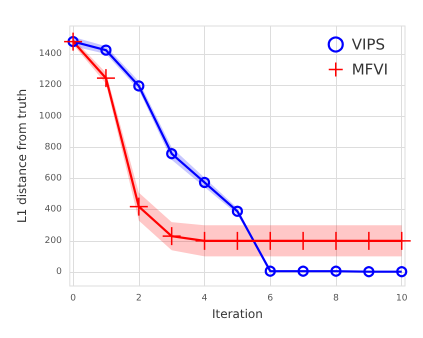 Image resolution: width=423 pixels, height=338 pixels. Describe the element at coordinates (237, 313) in the screenshot. I see `x-axis-title: Iteration` at that location.